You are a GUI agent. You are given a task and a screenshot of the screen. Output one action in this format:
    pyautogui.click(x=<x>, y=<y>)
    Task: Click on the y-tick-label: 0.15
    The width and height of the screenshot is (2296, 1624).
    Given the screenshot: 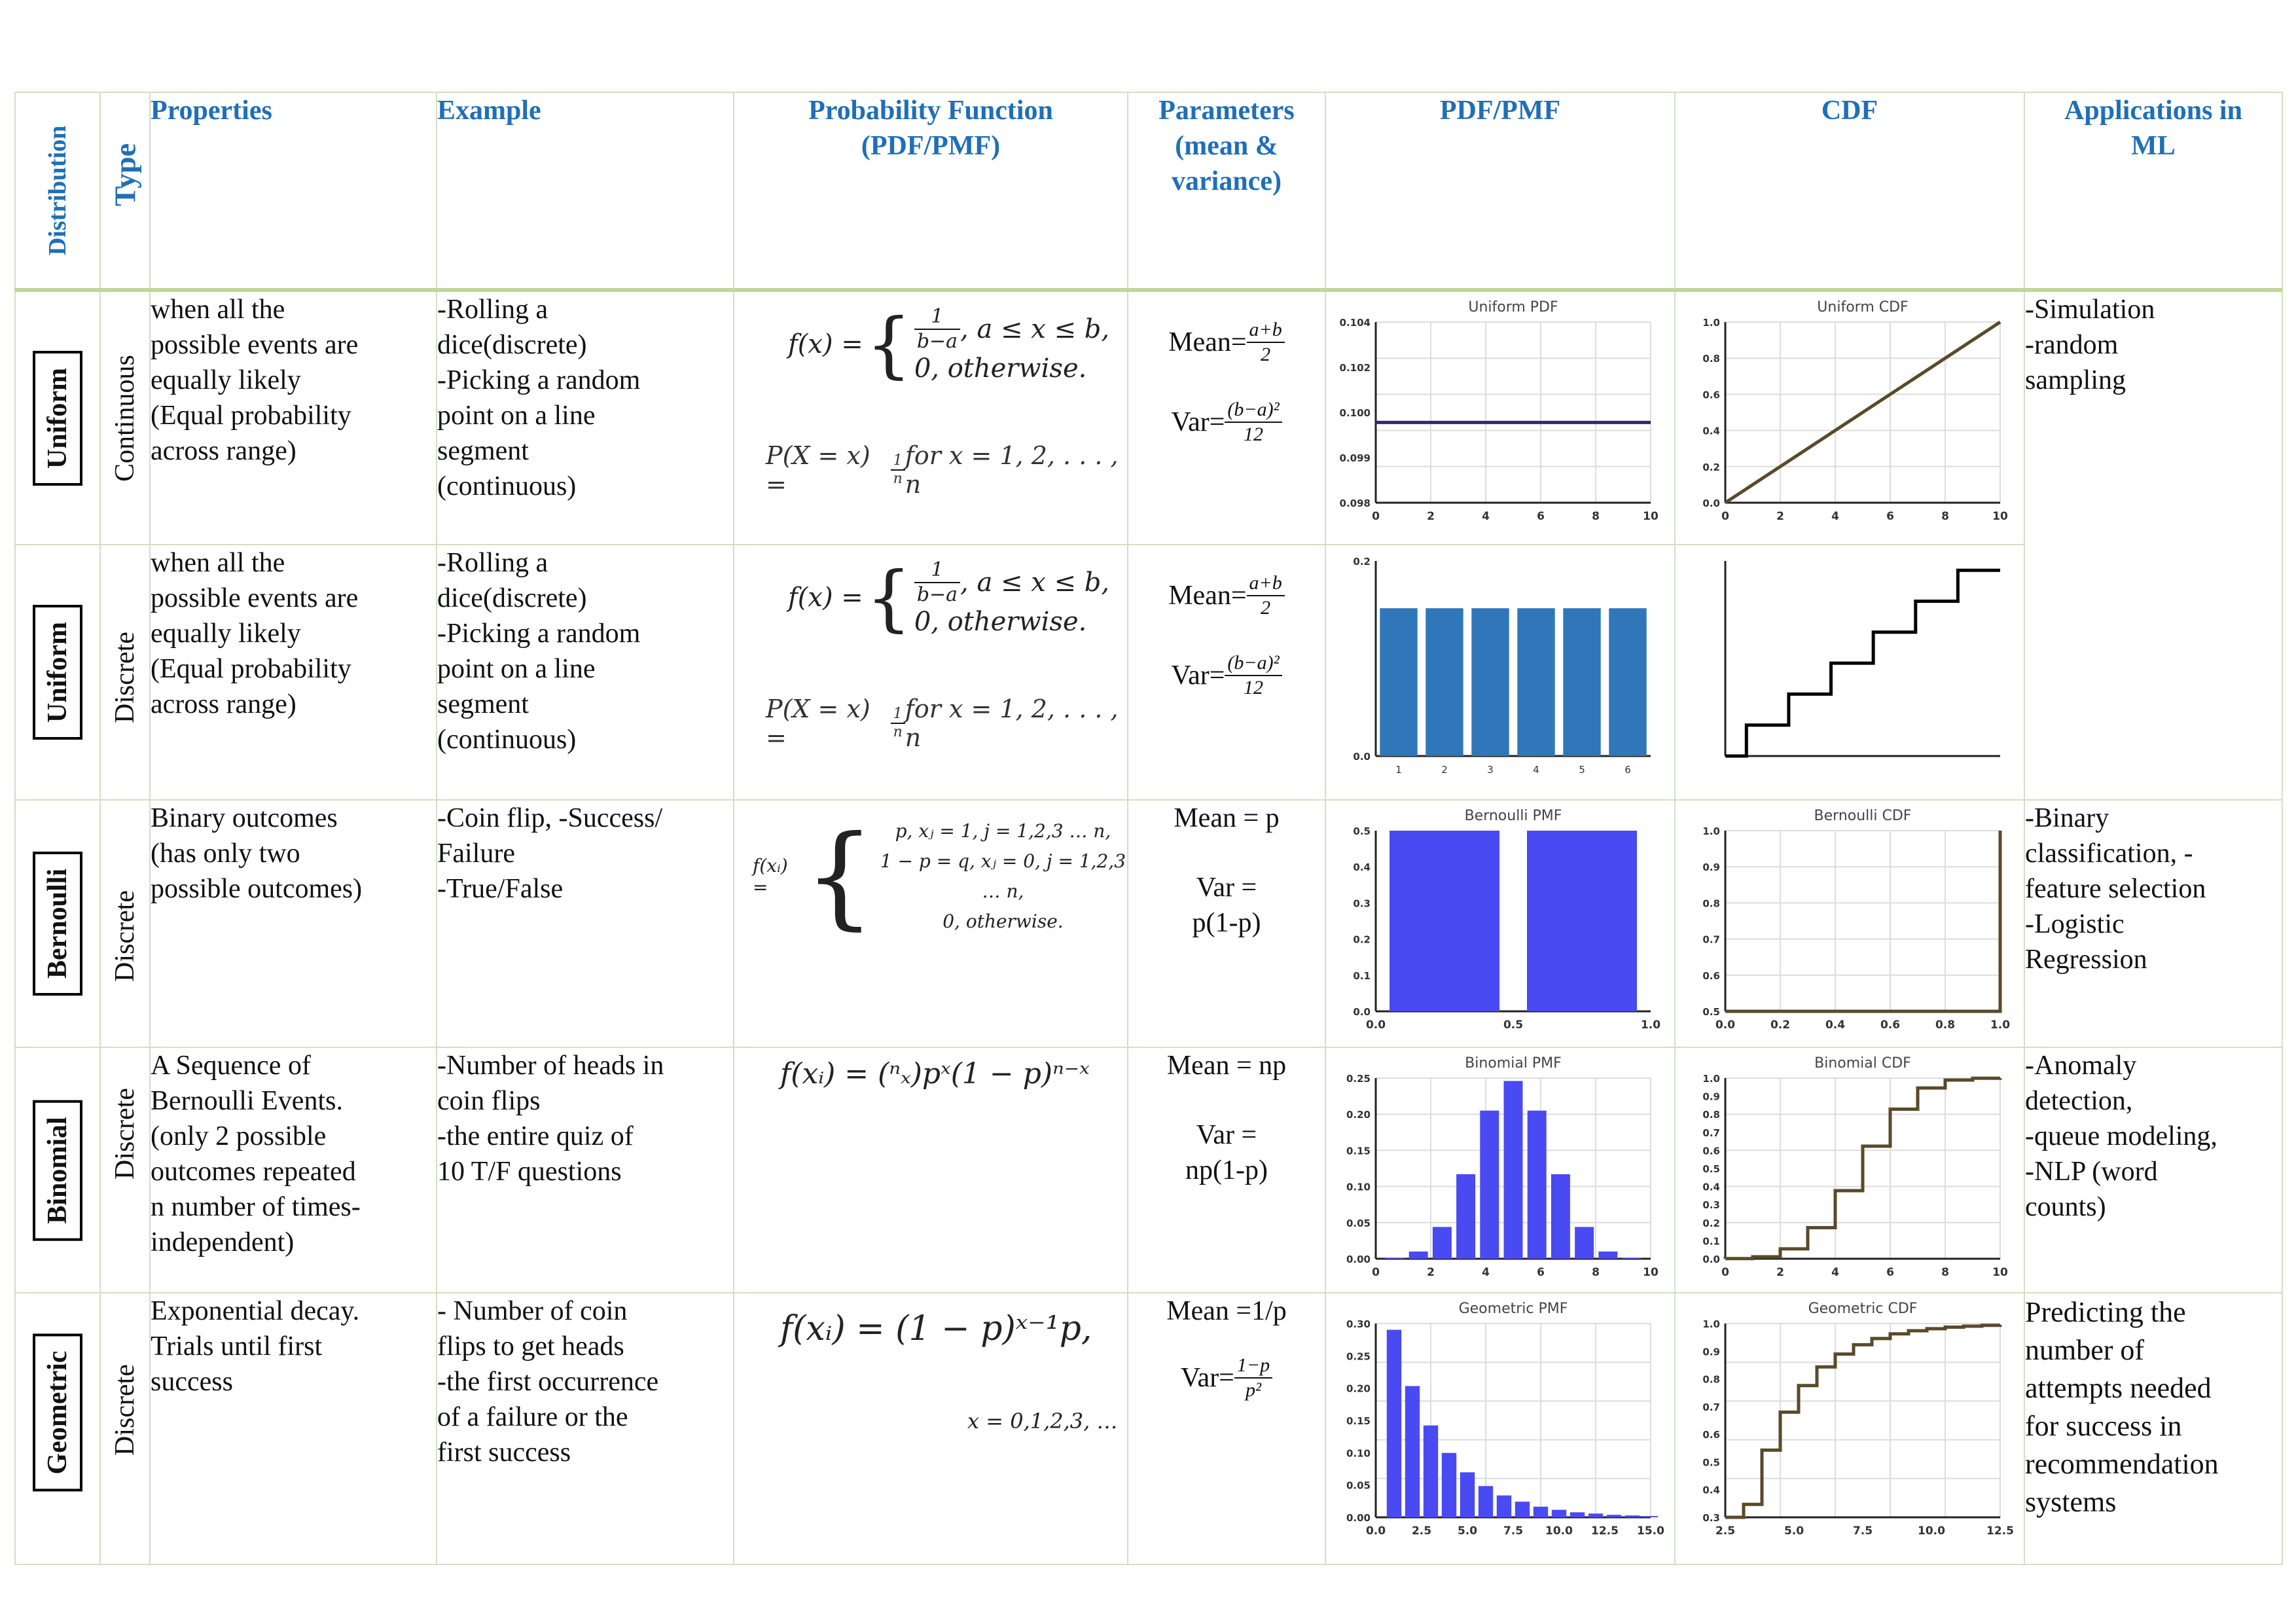 What is the action you would take?
    pyautogui.click(x=1359, y=1421)
    